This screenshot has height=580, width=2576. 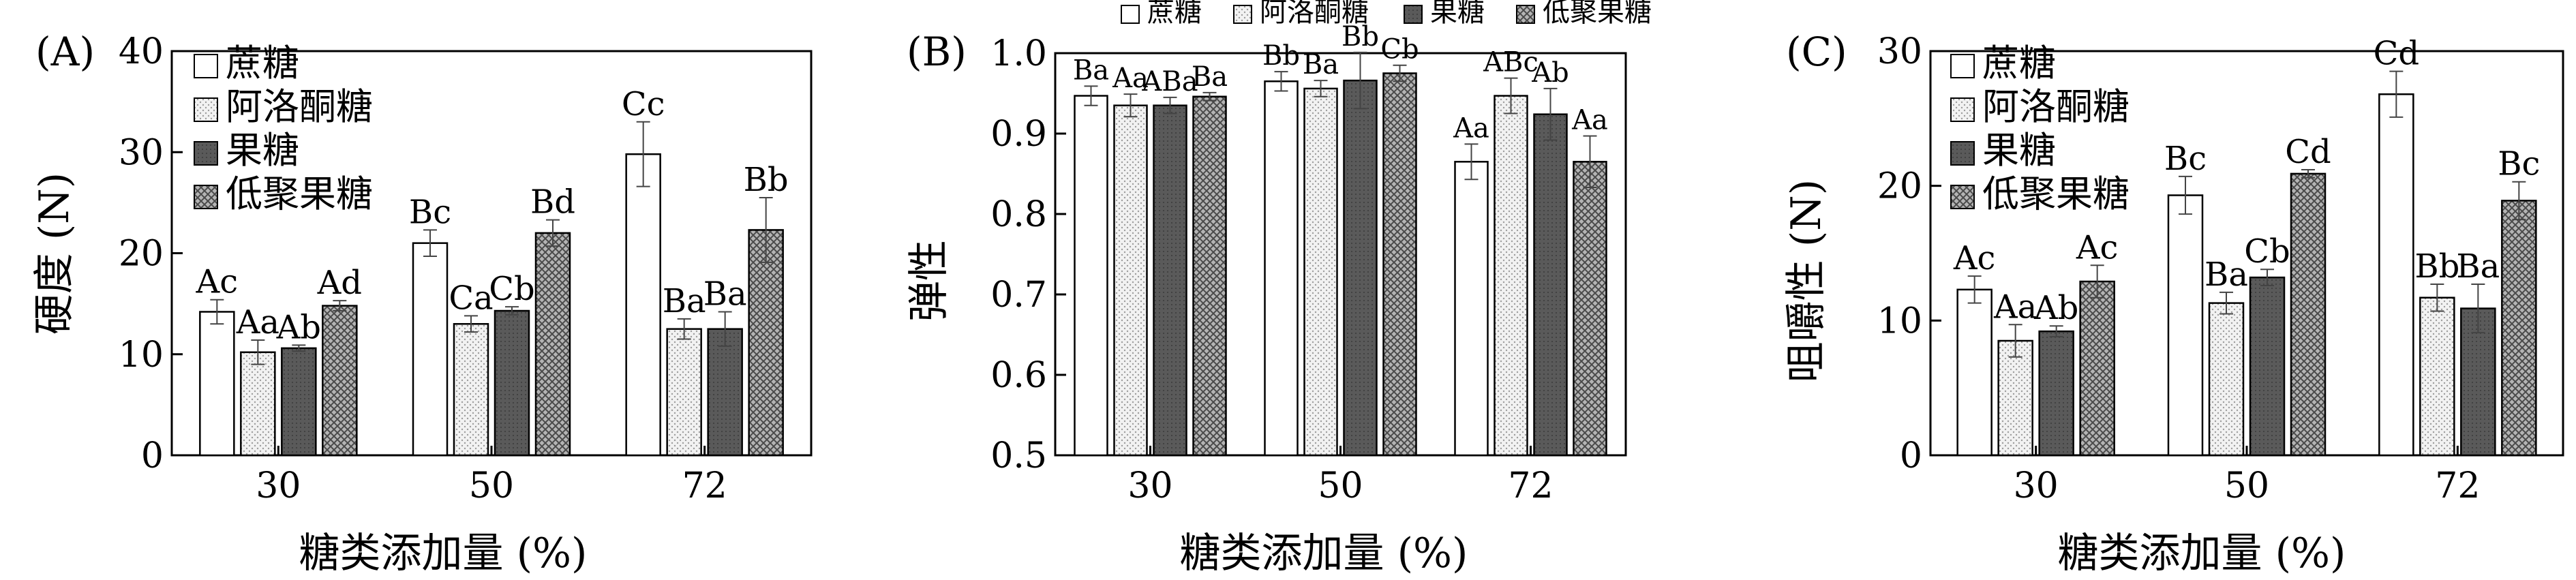 What do you see at coordinates (1511, 62) in the screenshot?
I see `bar-significance-label: ABc` at bounding box center [1511, 62].